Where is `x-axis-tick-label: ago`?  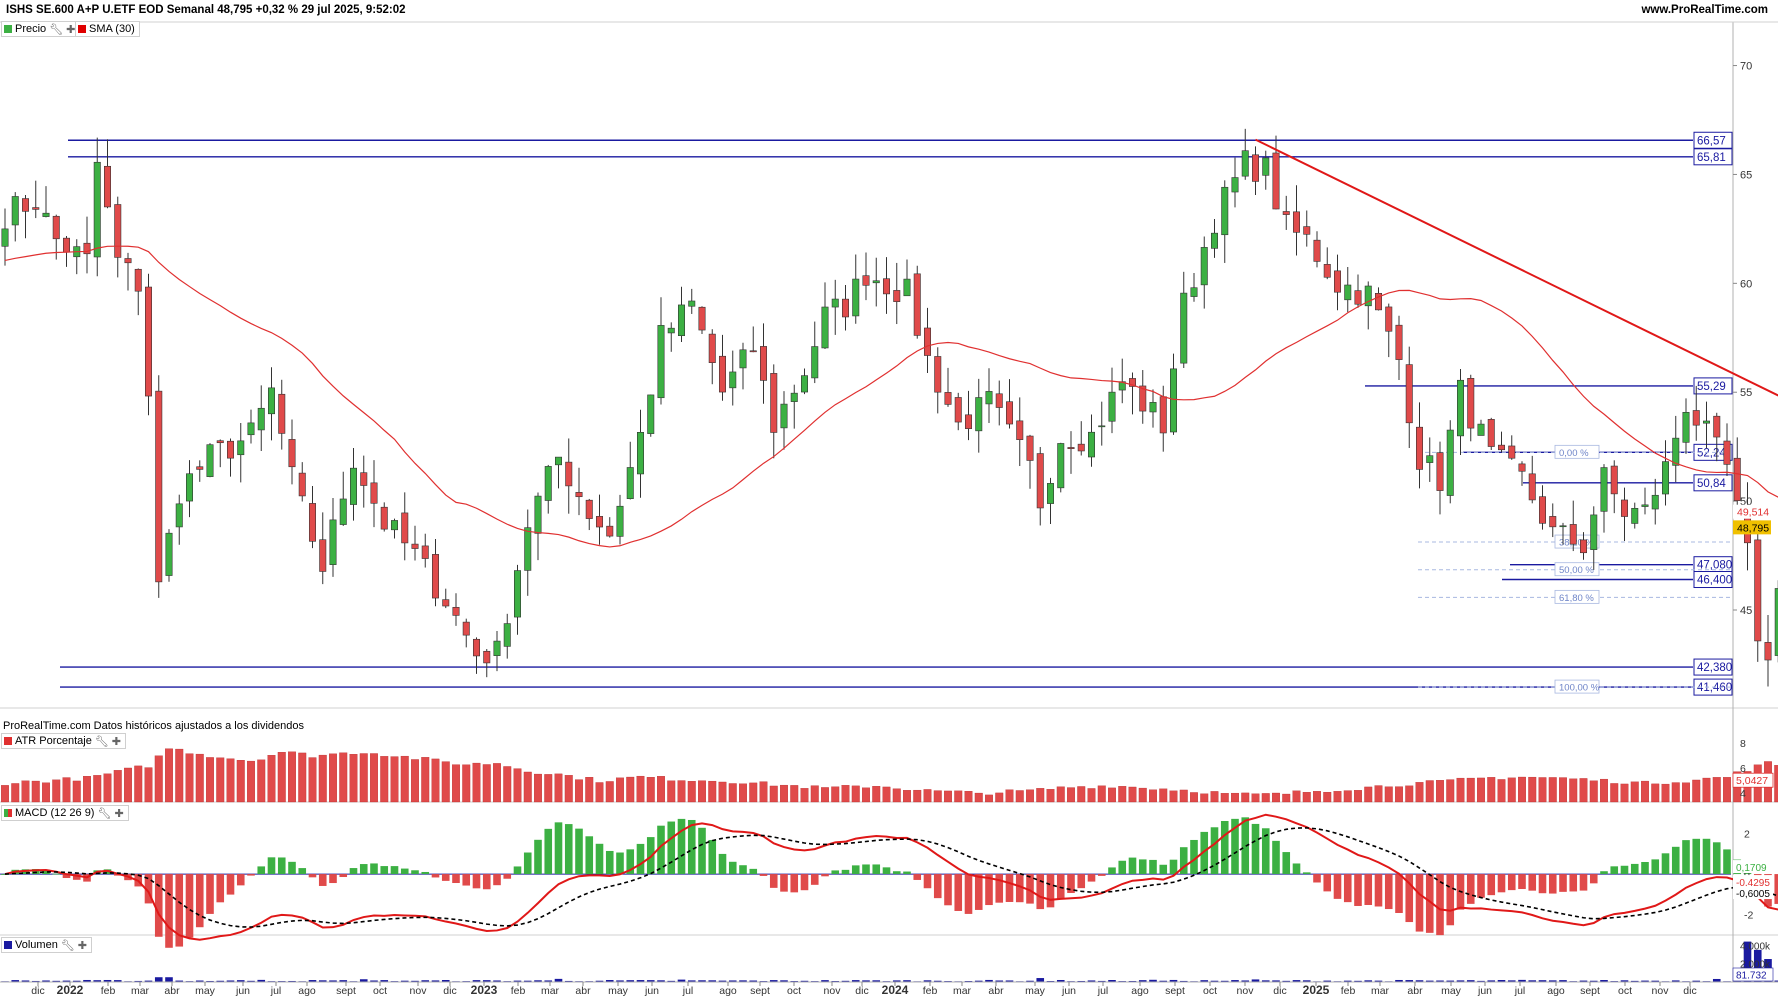
x-axis-tick-label: ago is located at coordinates (728, 991).